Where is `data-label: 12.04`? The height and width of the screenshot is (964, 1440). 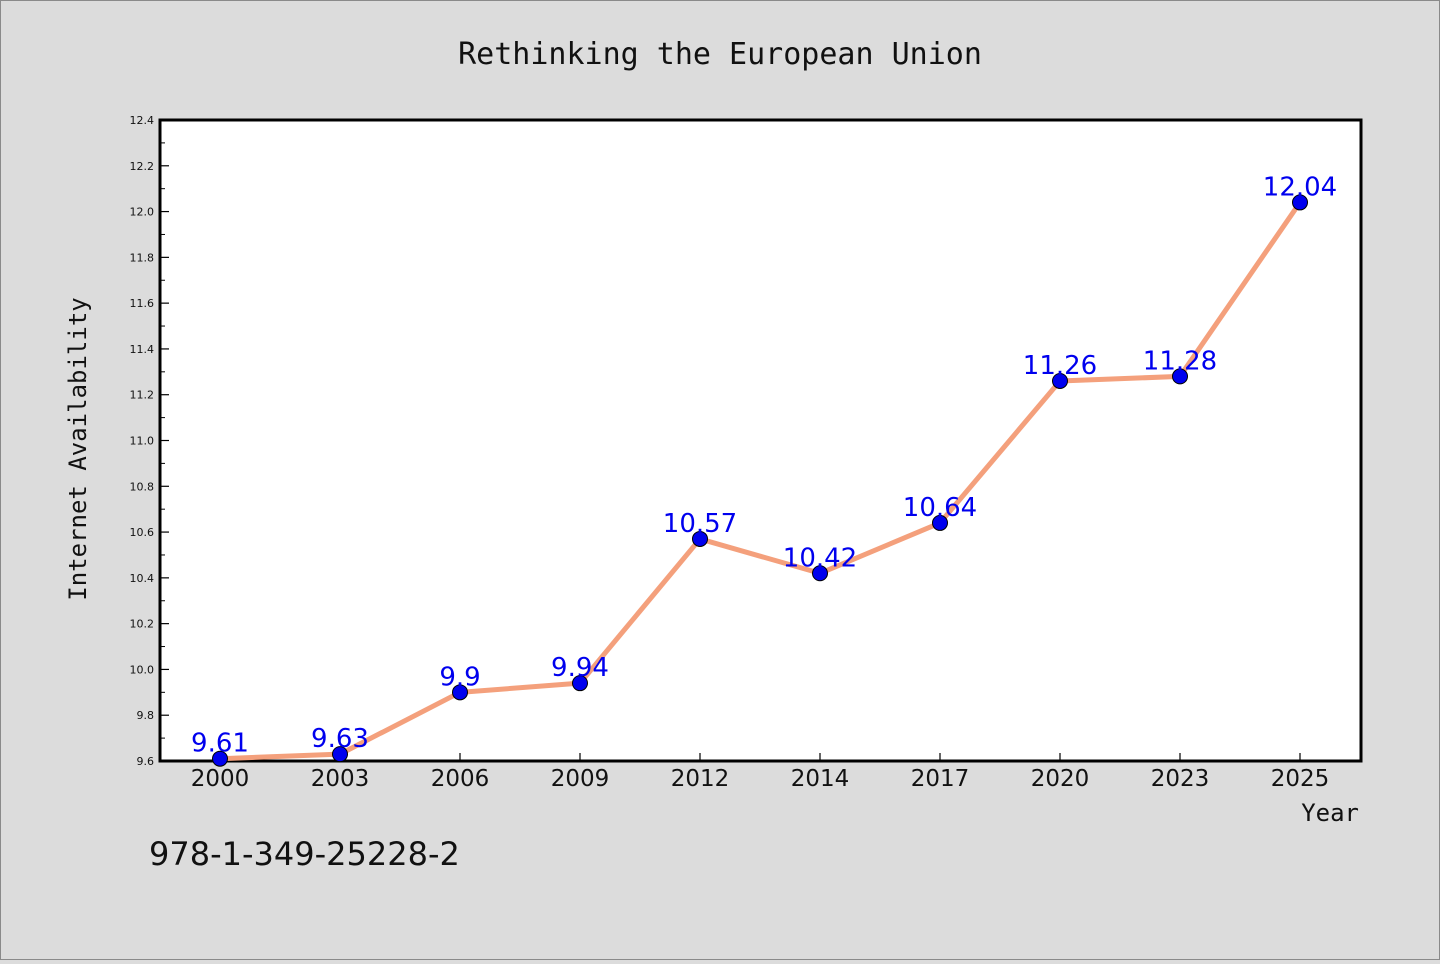 data-label: 12.04 is located at coordinates (1300, 187).